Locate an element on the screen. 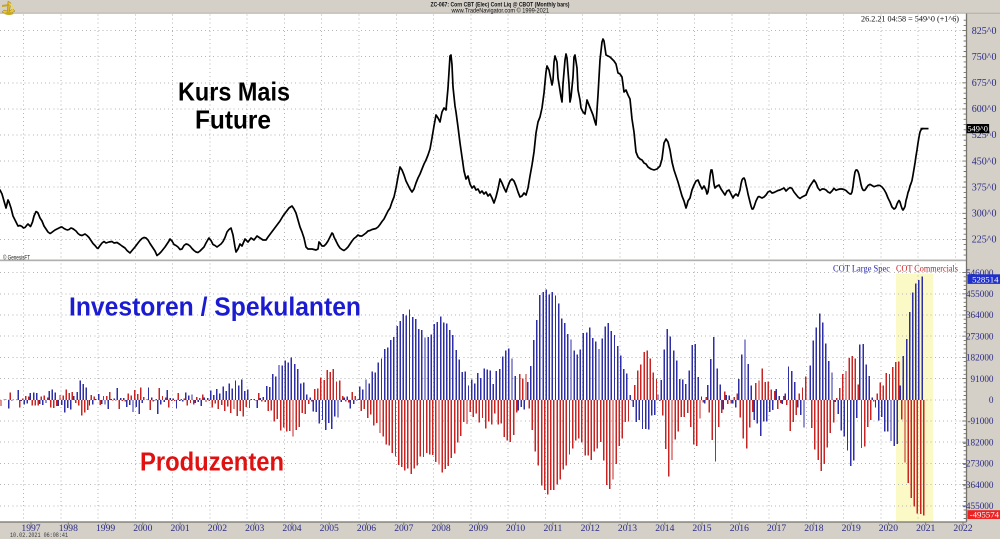 This screenshot has width=1000, height=539. svg-text: Produzenten is located at coordinates (212, 463).